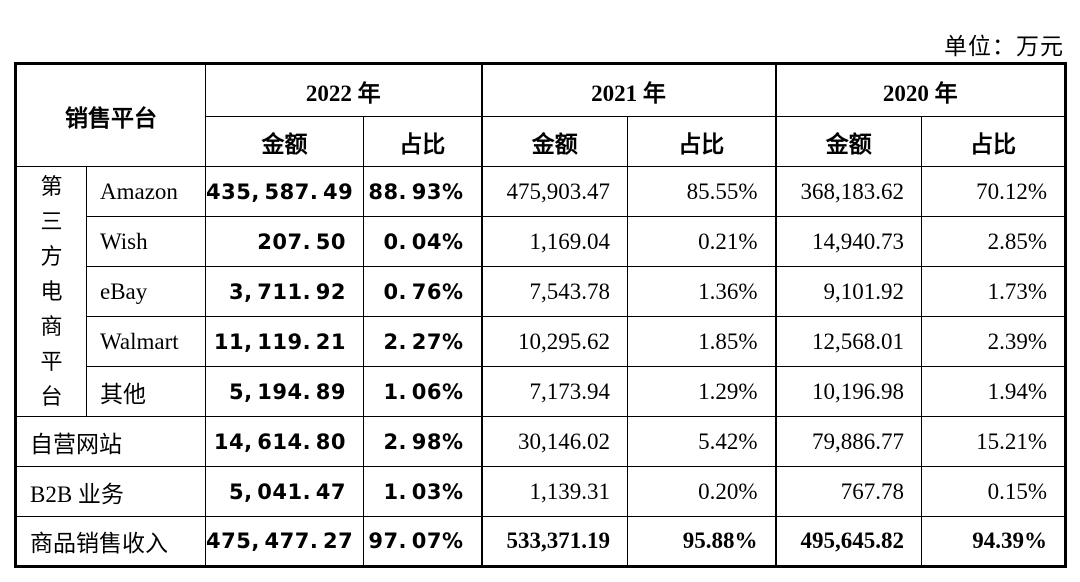 Image resolution: width=1080 pixels, height=582 pixels. Describe the element at coordinates (701, 191) in the screenshot. I see `ratio-2021-cell: 85.55%` at that location.